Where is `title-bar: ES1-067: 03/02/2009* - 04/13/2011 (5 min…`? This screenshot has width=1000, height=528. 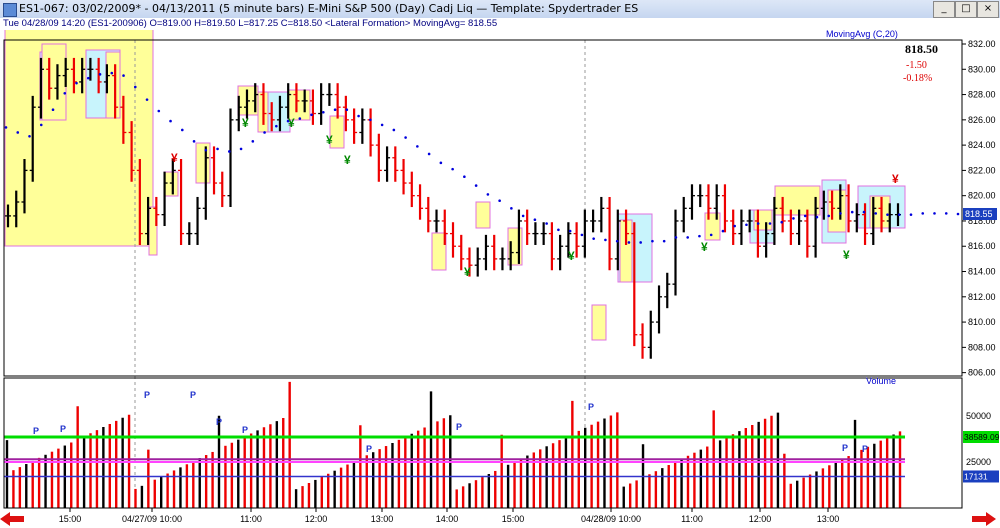 title-bar: ES1-067: 03/02/2009* - 04/13/2011 (5 min… is located at coordinates (500, 9).